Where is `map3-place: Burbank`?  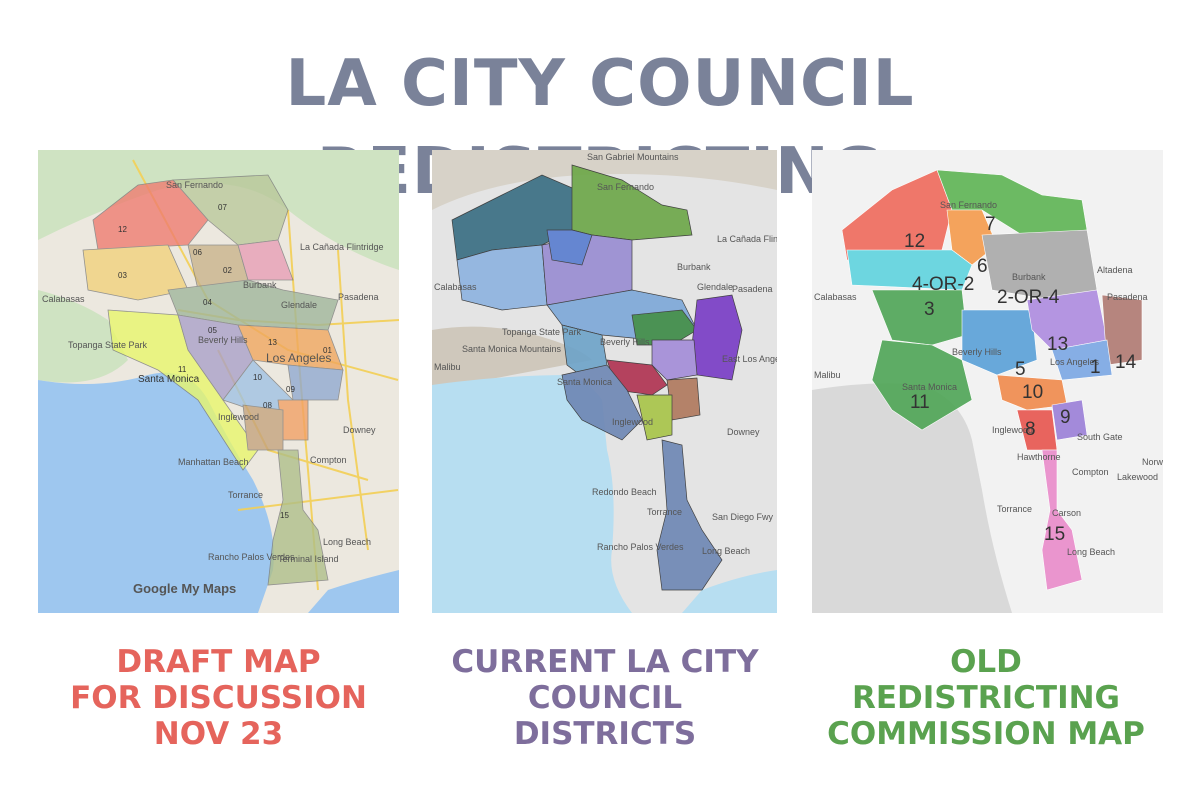
map3-place: Burbank is located at coordinates (1029, 277).